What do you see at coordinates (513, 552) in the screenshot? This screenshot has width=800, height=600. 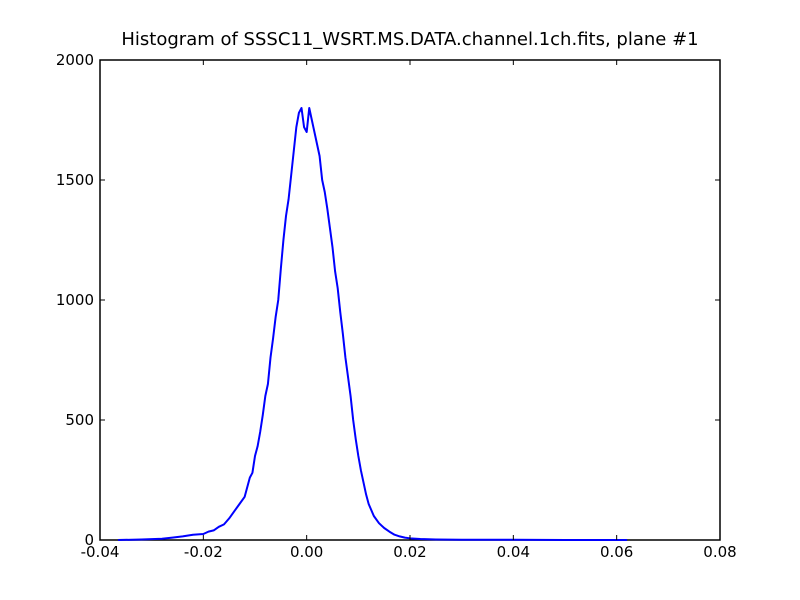 I see `x-tick-label: 0.04` at bounding box center [513, 552].